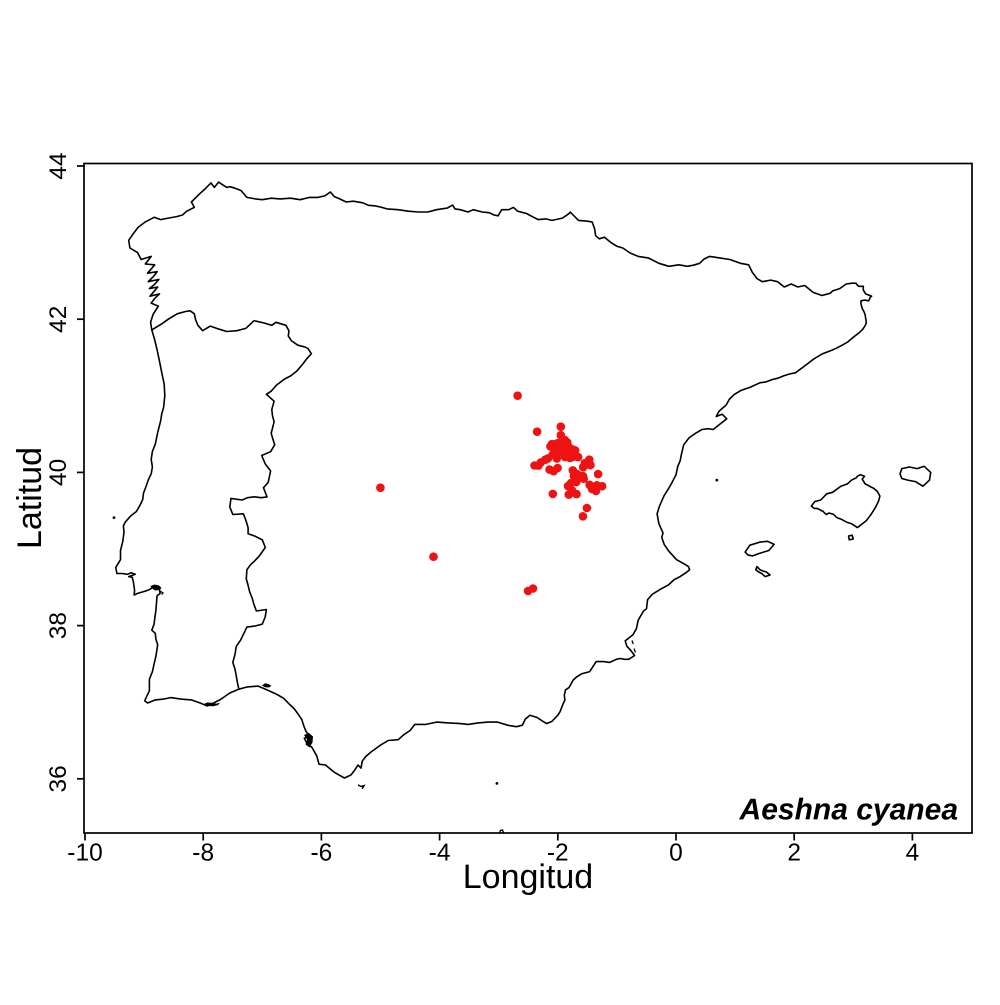 Image resolution: width=1000 pixels, height=1005 pixels. Describe the element at coordinates (30, 498) in the screenshot. I see `svg-text: Latitud` at that location.